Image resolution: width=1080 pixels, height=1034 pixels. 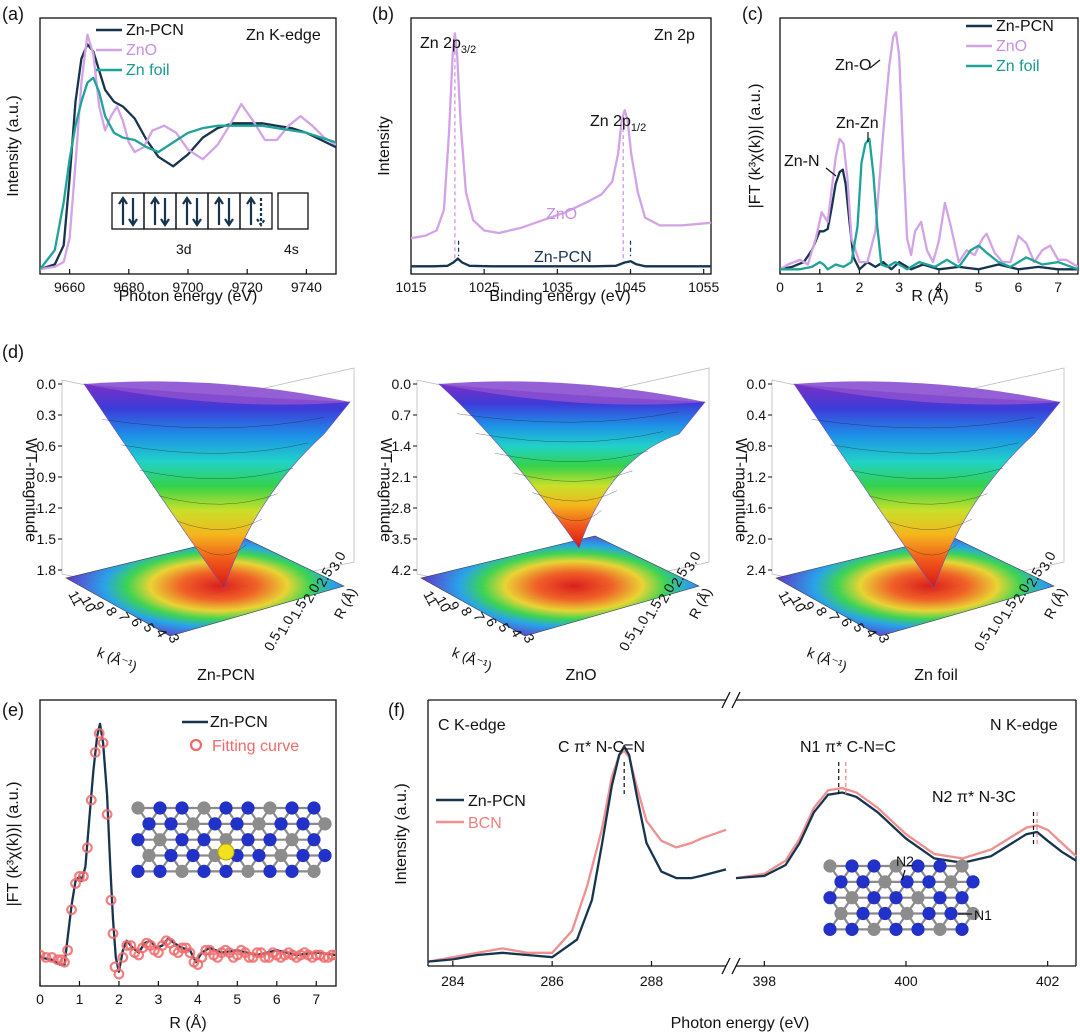 I want to click on spin-up-arrow, so click(x=155, y=210).